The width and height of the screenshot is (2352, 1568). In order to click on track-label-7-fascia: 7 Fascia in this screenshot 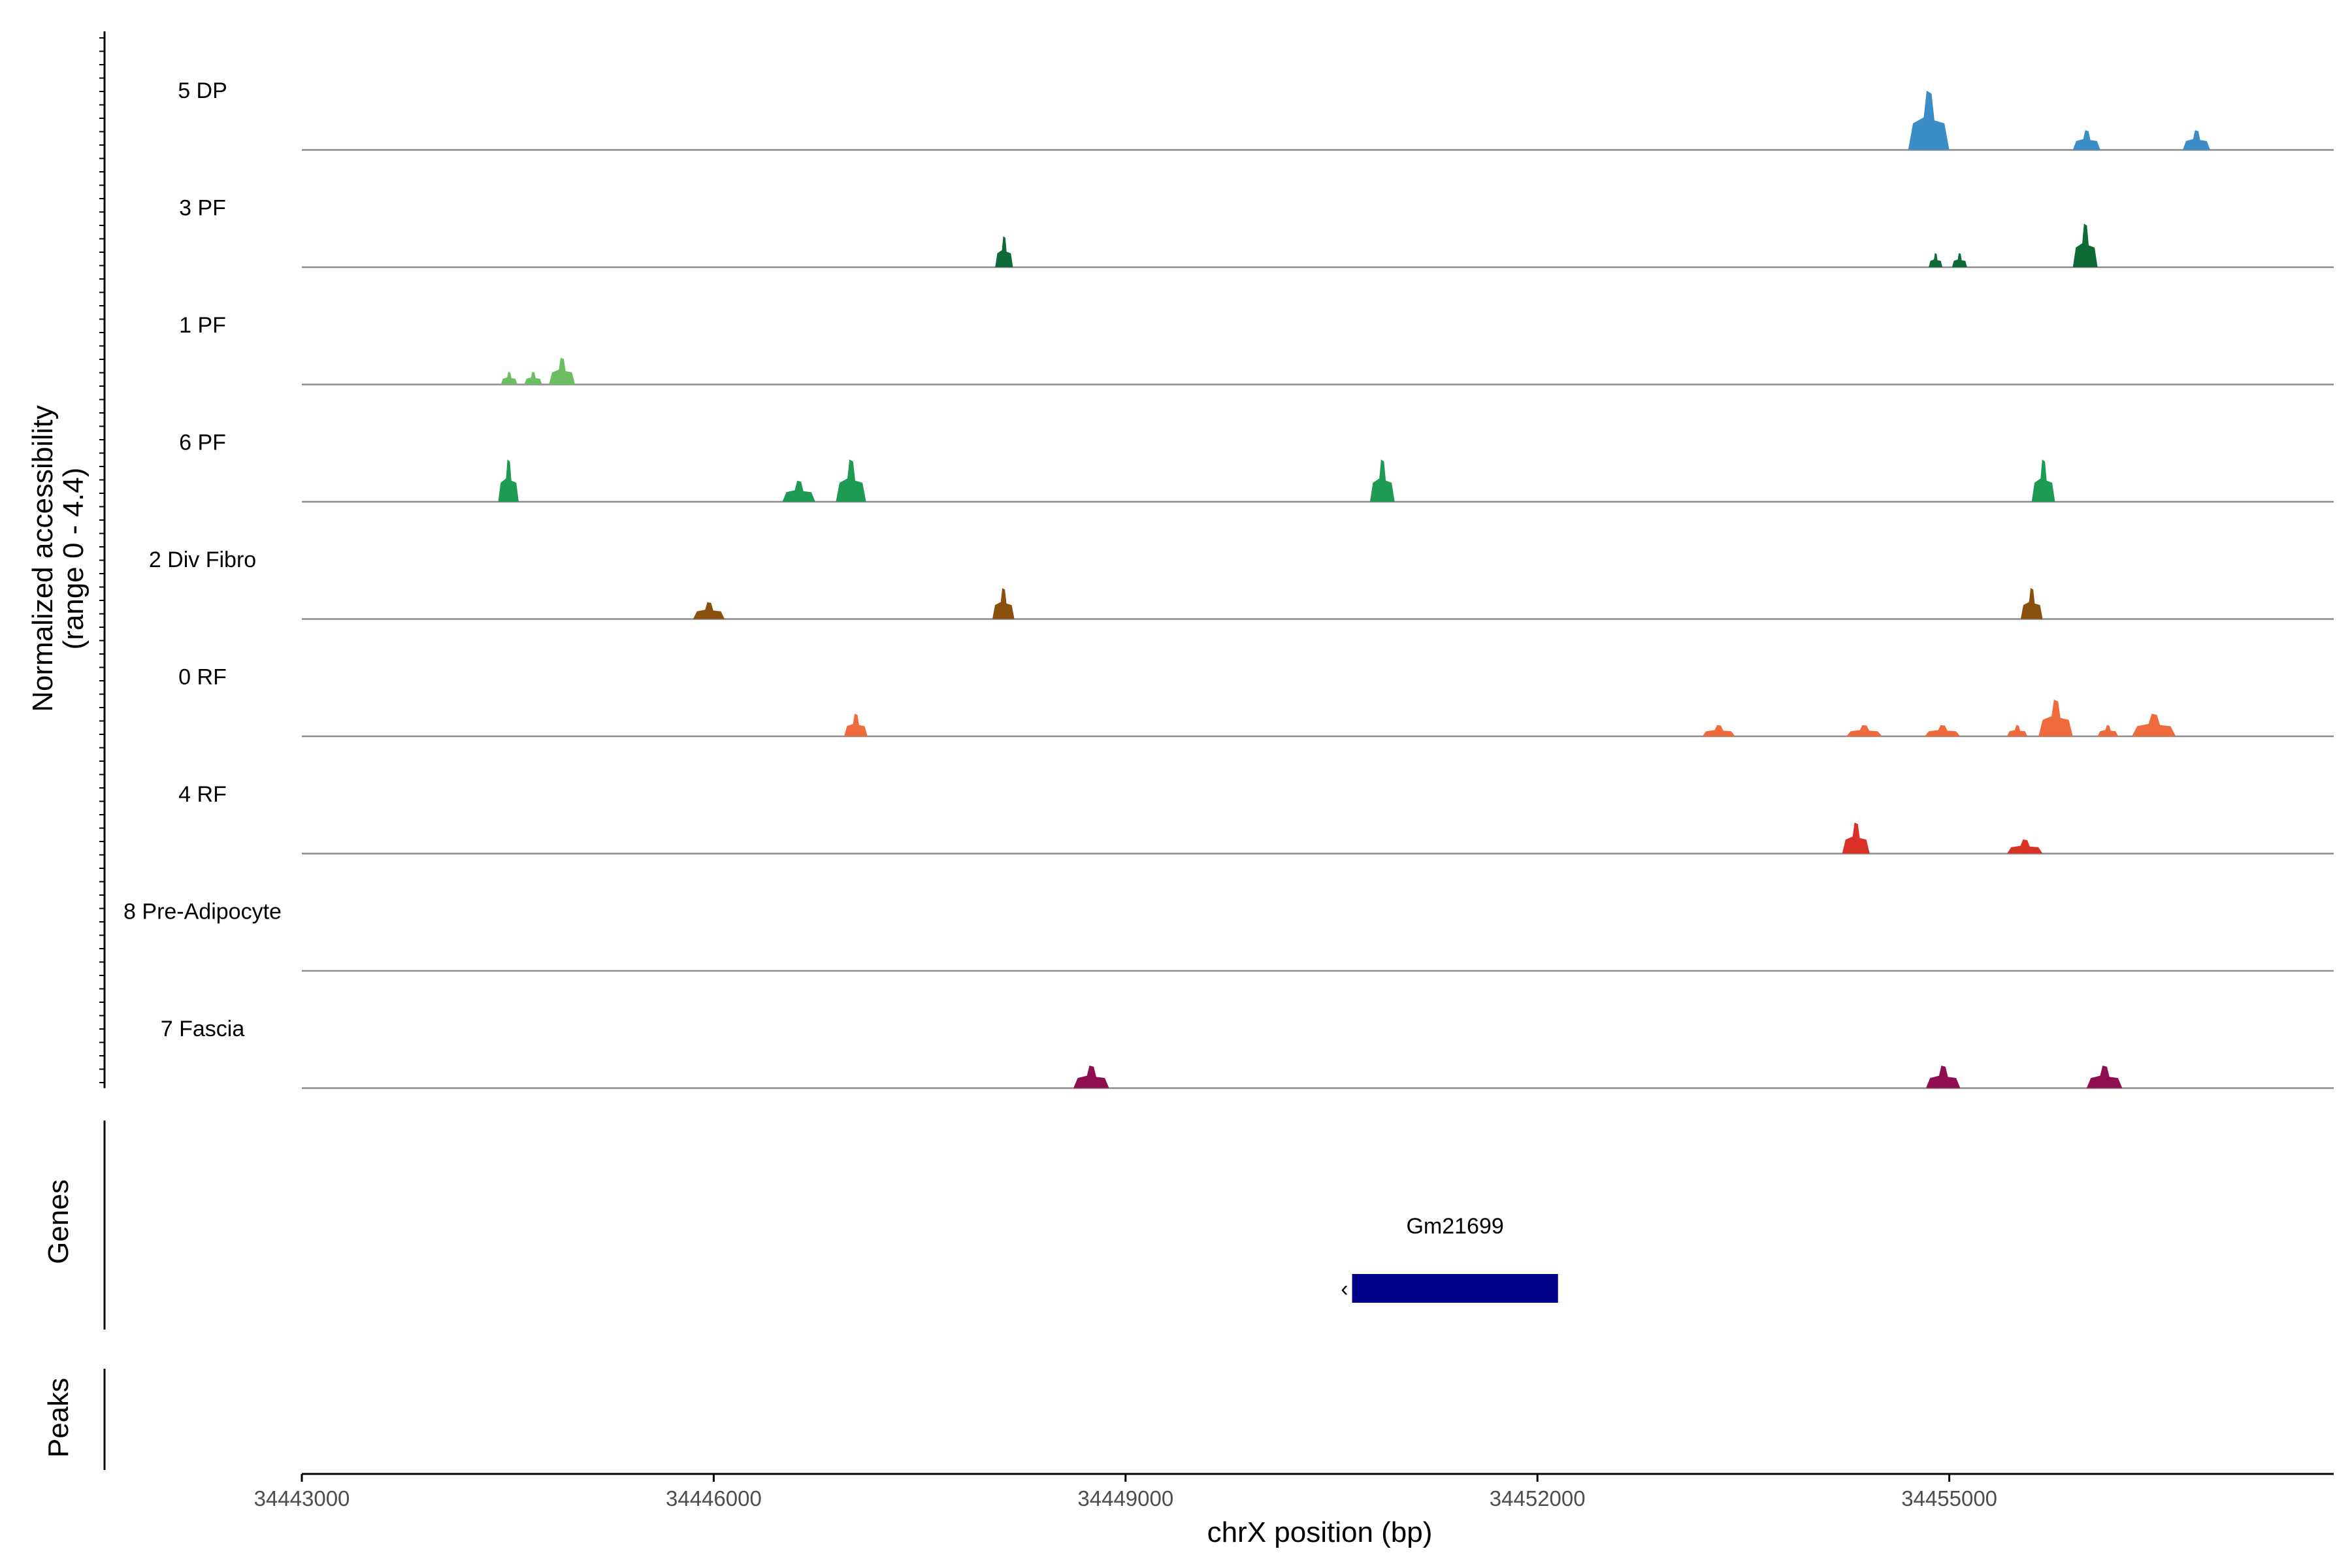, I will do `click(203, 1029)`.